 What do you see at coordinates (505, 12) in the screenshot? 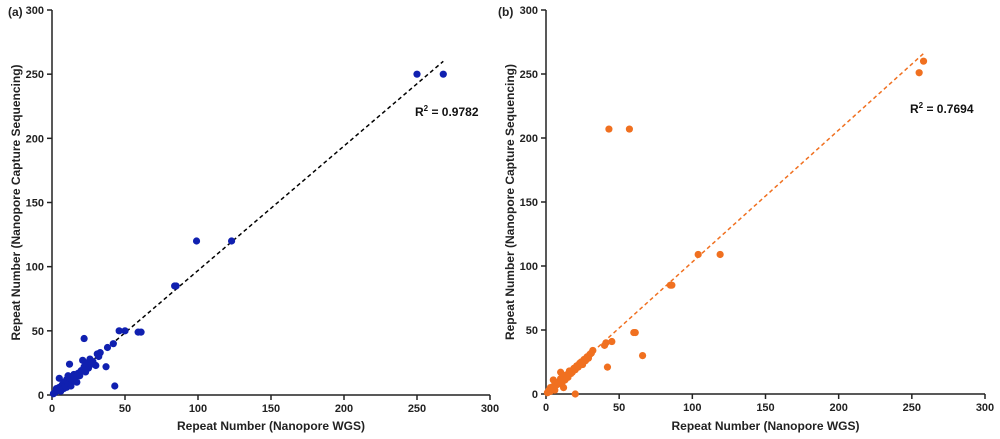
I see `panel-label: (b)` at bounding box center [505, 12].